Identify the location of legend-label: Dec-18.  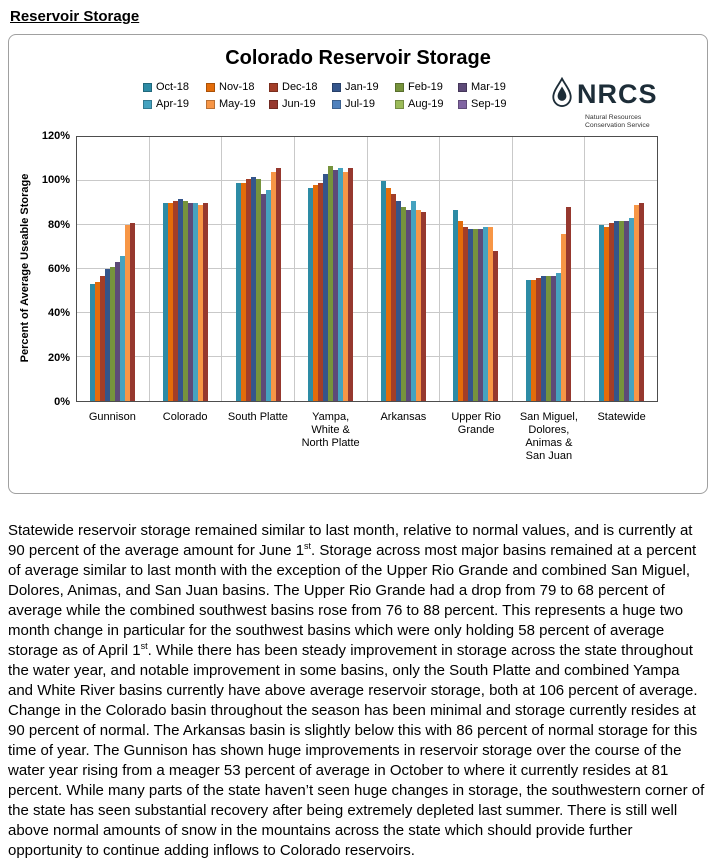
(300, 87).